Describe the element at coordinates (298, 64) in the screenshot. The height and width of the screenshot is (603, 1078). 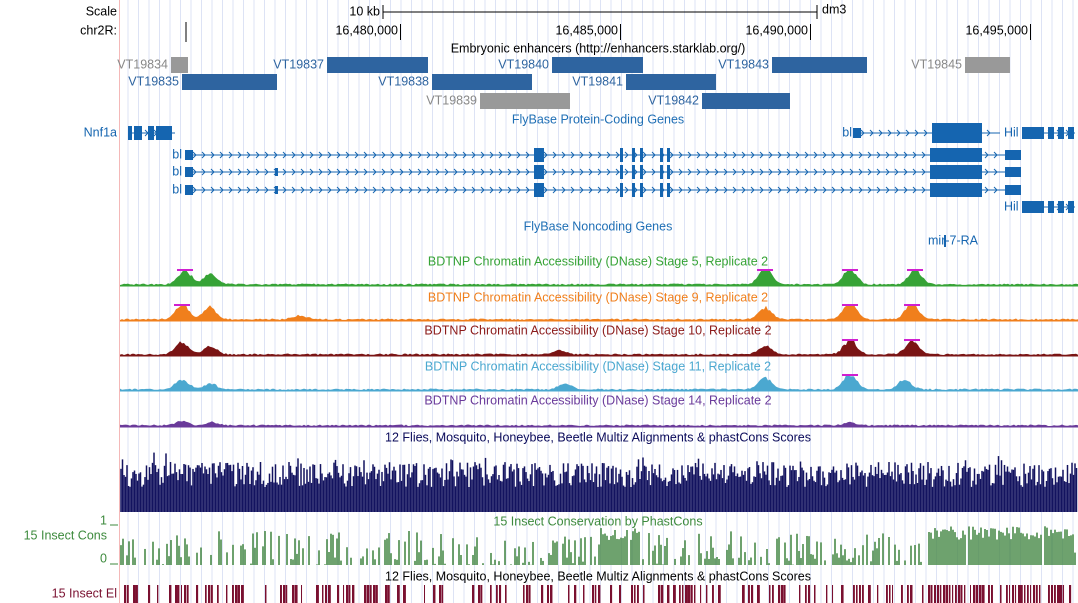
I see `enhancer-label: VT19837` at that location.